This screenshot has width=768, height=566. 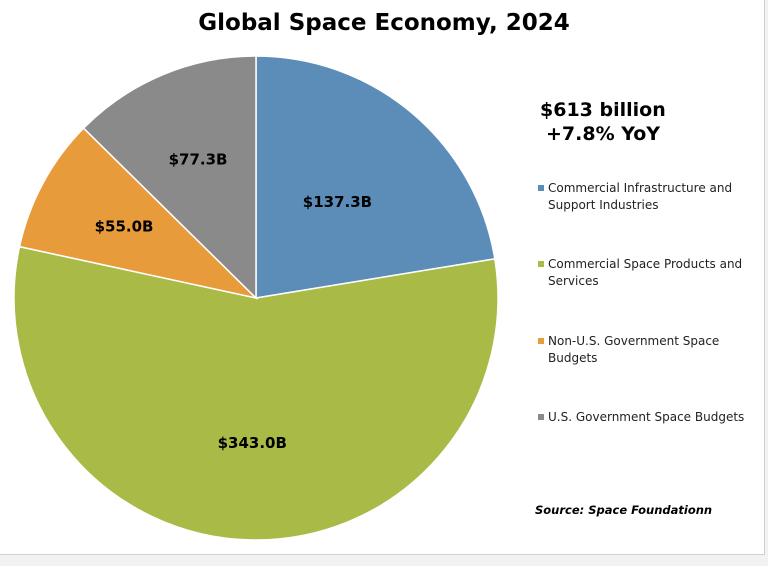 I want to click on chart-title: Global Space Economy, 2024, so click(x=384, y=23).